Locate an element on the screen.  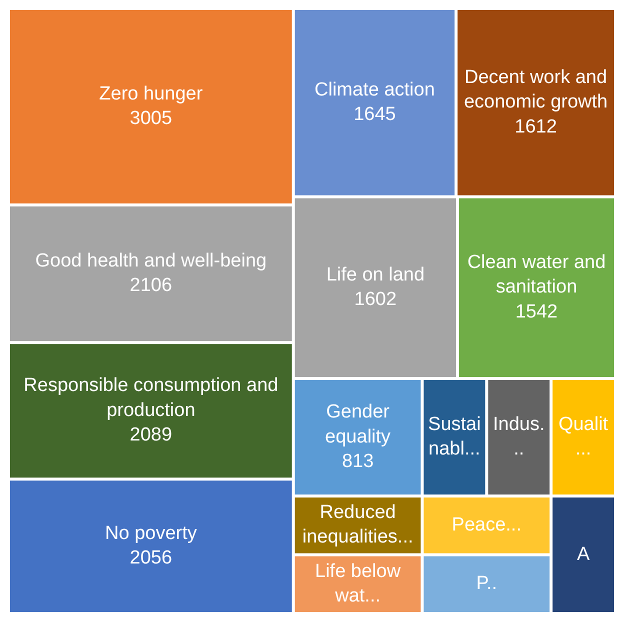
category-label: A is located at coordinates (583, 554).